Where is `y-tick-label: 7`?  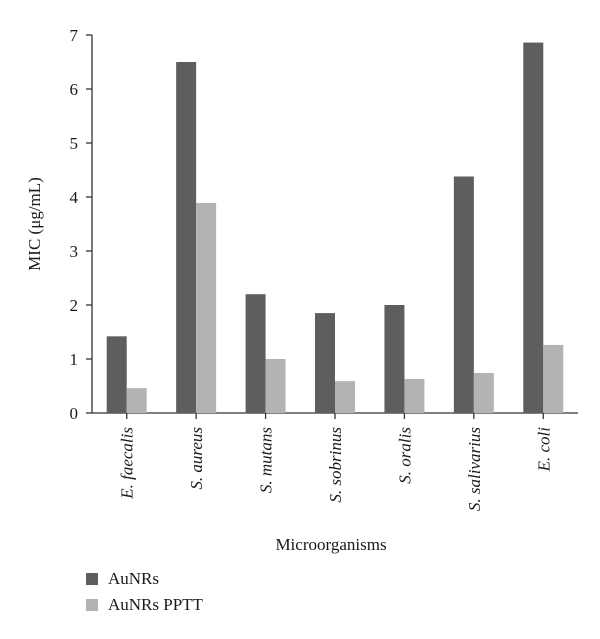 y-tick-label: 7 is located at coordinates (74, 35).